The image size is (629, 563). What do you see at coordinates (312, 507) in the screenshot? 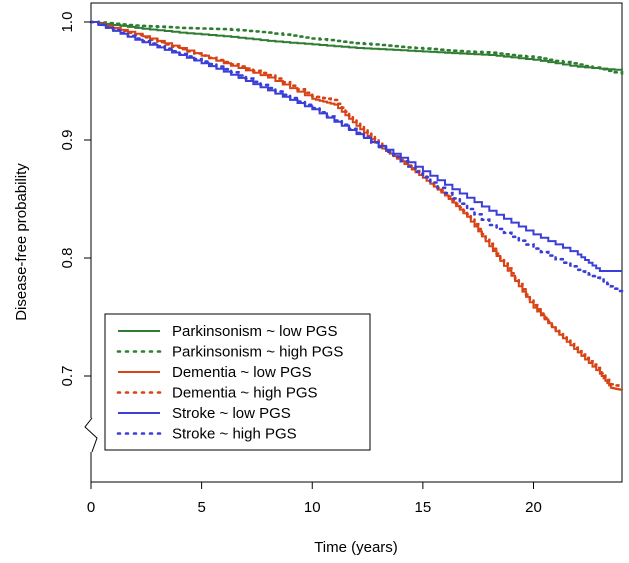
I see `x-tick-label: 10` at bounding box center [312, 507].